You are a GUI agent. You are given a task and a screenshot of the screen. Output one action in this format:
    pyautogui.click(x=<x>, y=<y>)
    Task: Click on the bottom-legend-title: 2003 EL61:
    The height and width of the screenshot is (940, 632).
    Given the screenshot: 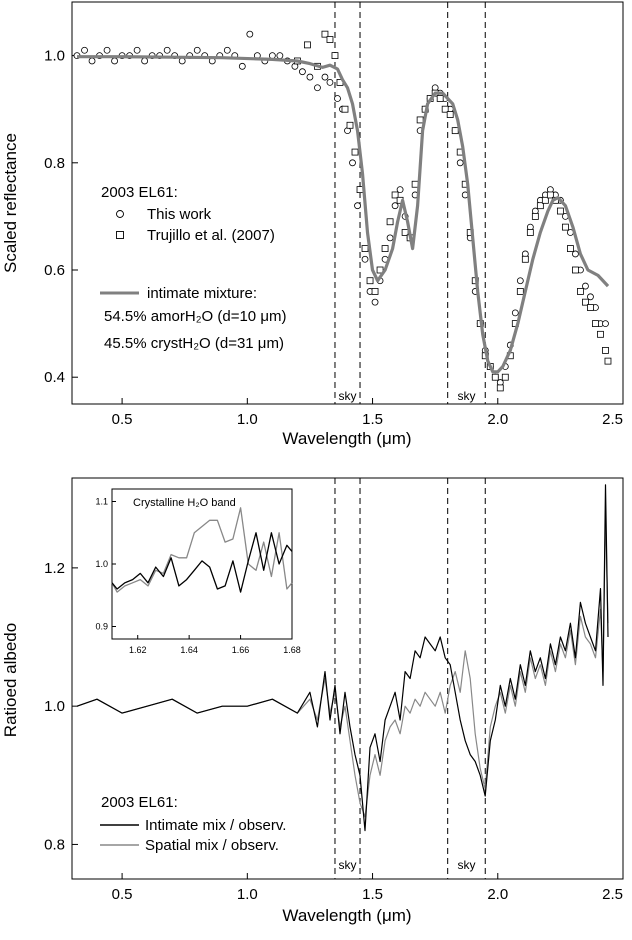 What is the action you would take?
    pyautogui.click(x=139, y=802)
    